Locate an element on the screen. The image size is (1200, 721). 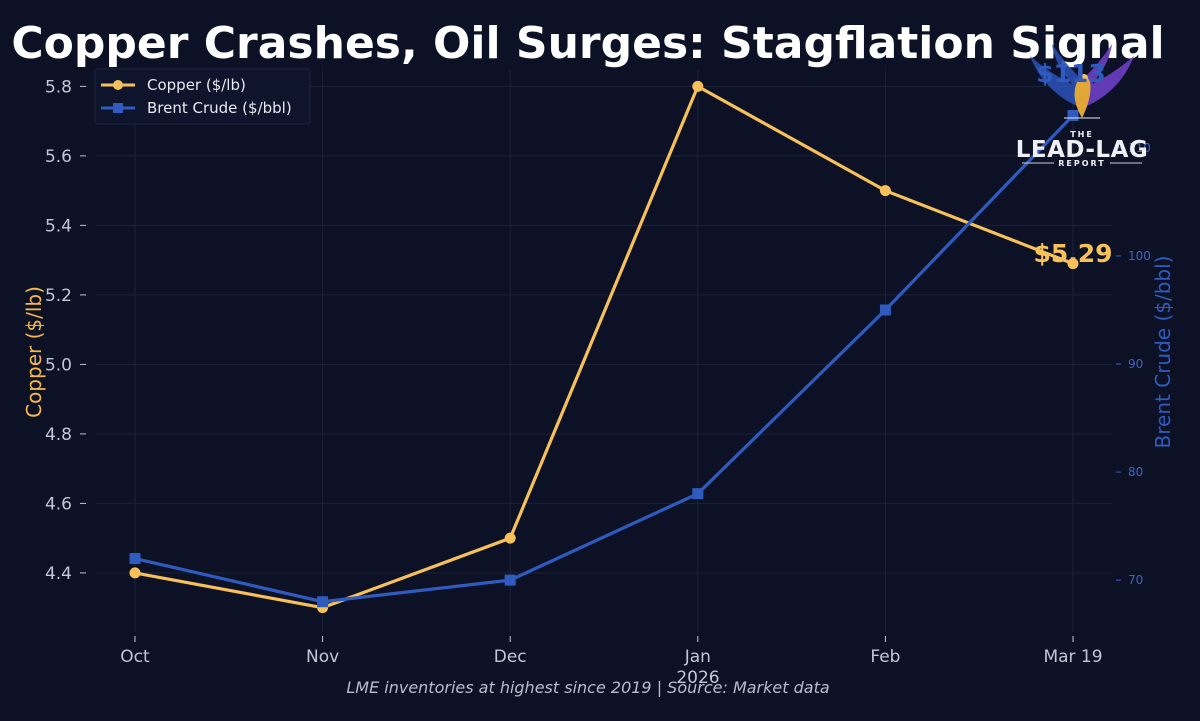
tick-label-right: 100 is located at coordinates (1139, 256).